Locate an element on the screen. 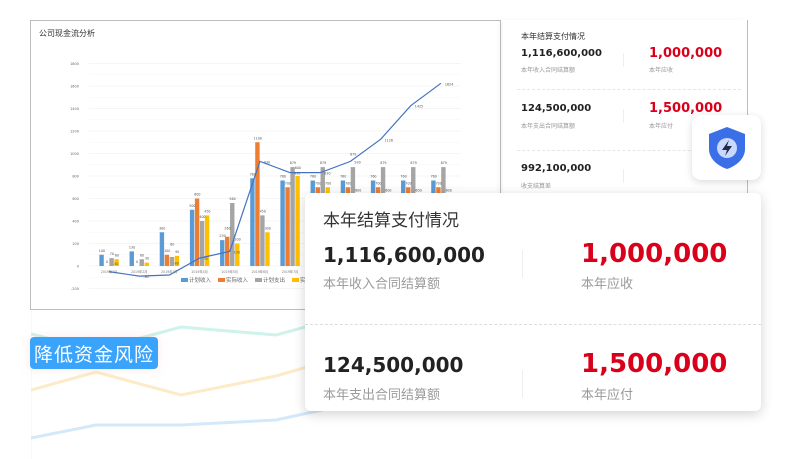 The width and height of the screenshot is (792, 459). x-tick-label: 2019年7月 is located at coordinates (290, 271).